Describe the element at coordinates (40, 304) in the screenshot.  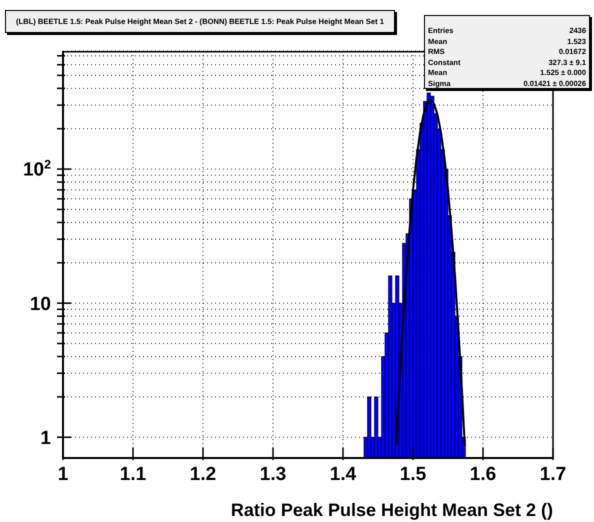
I see `y-tick-label: 10` at that location.